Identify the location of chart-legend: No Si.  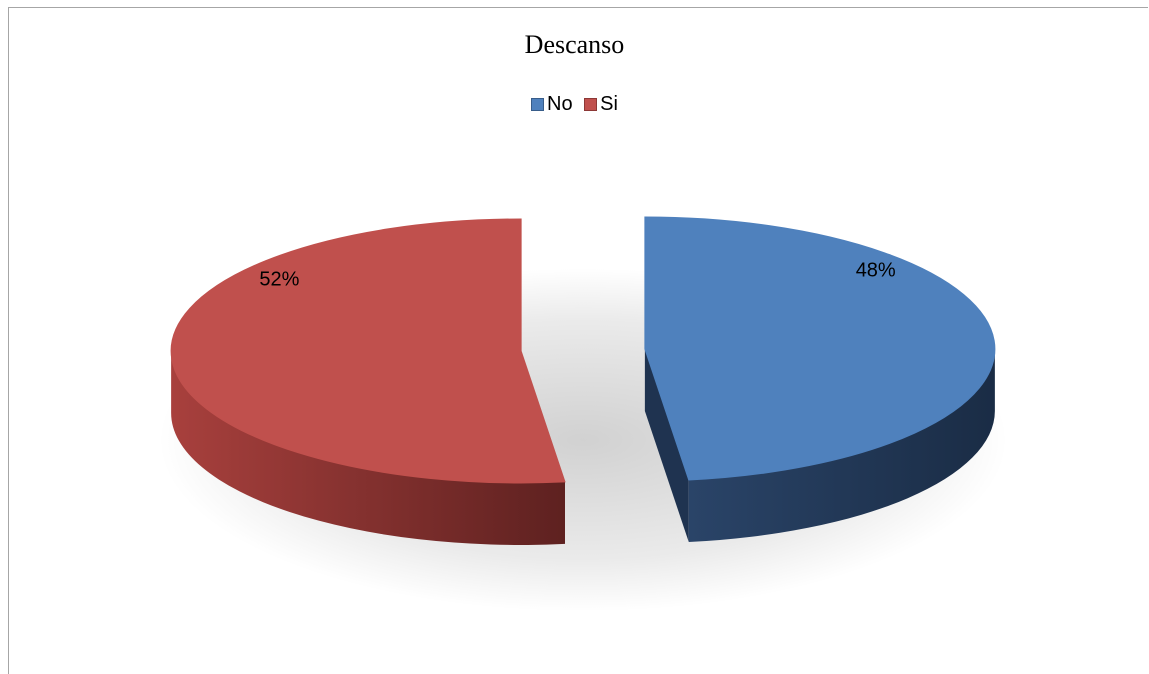
(574, 105).